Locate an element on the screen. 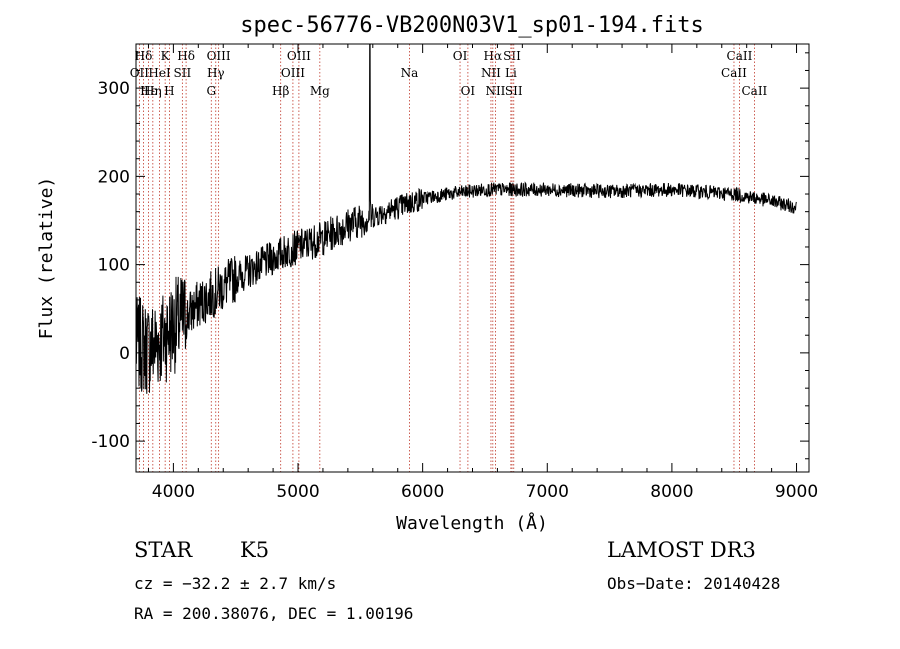  x-tick-label-0: 4000 is located at coordinates (173, 492).